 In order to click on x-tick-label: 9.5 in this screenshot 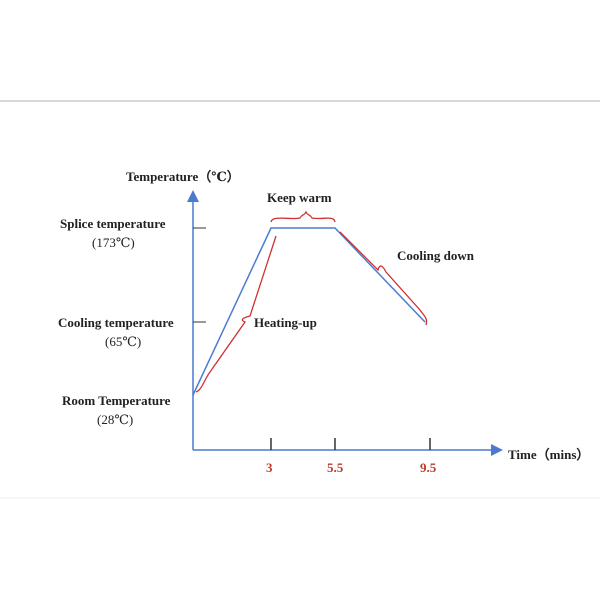, I will do `click(428, 467)`.